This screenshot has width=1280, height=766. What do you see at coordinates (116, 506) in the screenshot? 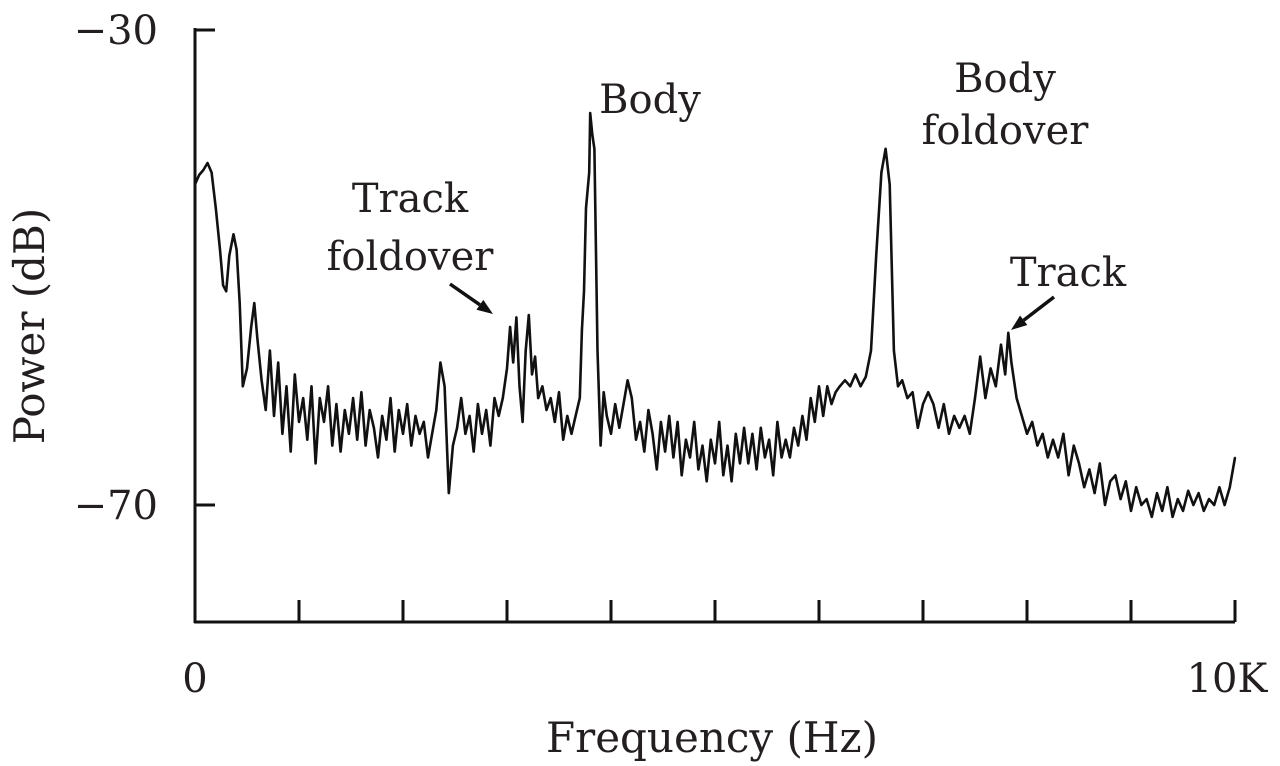
I see `y-tick-label-bottom: −70` at bounding box center [116, 506].